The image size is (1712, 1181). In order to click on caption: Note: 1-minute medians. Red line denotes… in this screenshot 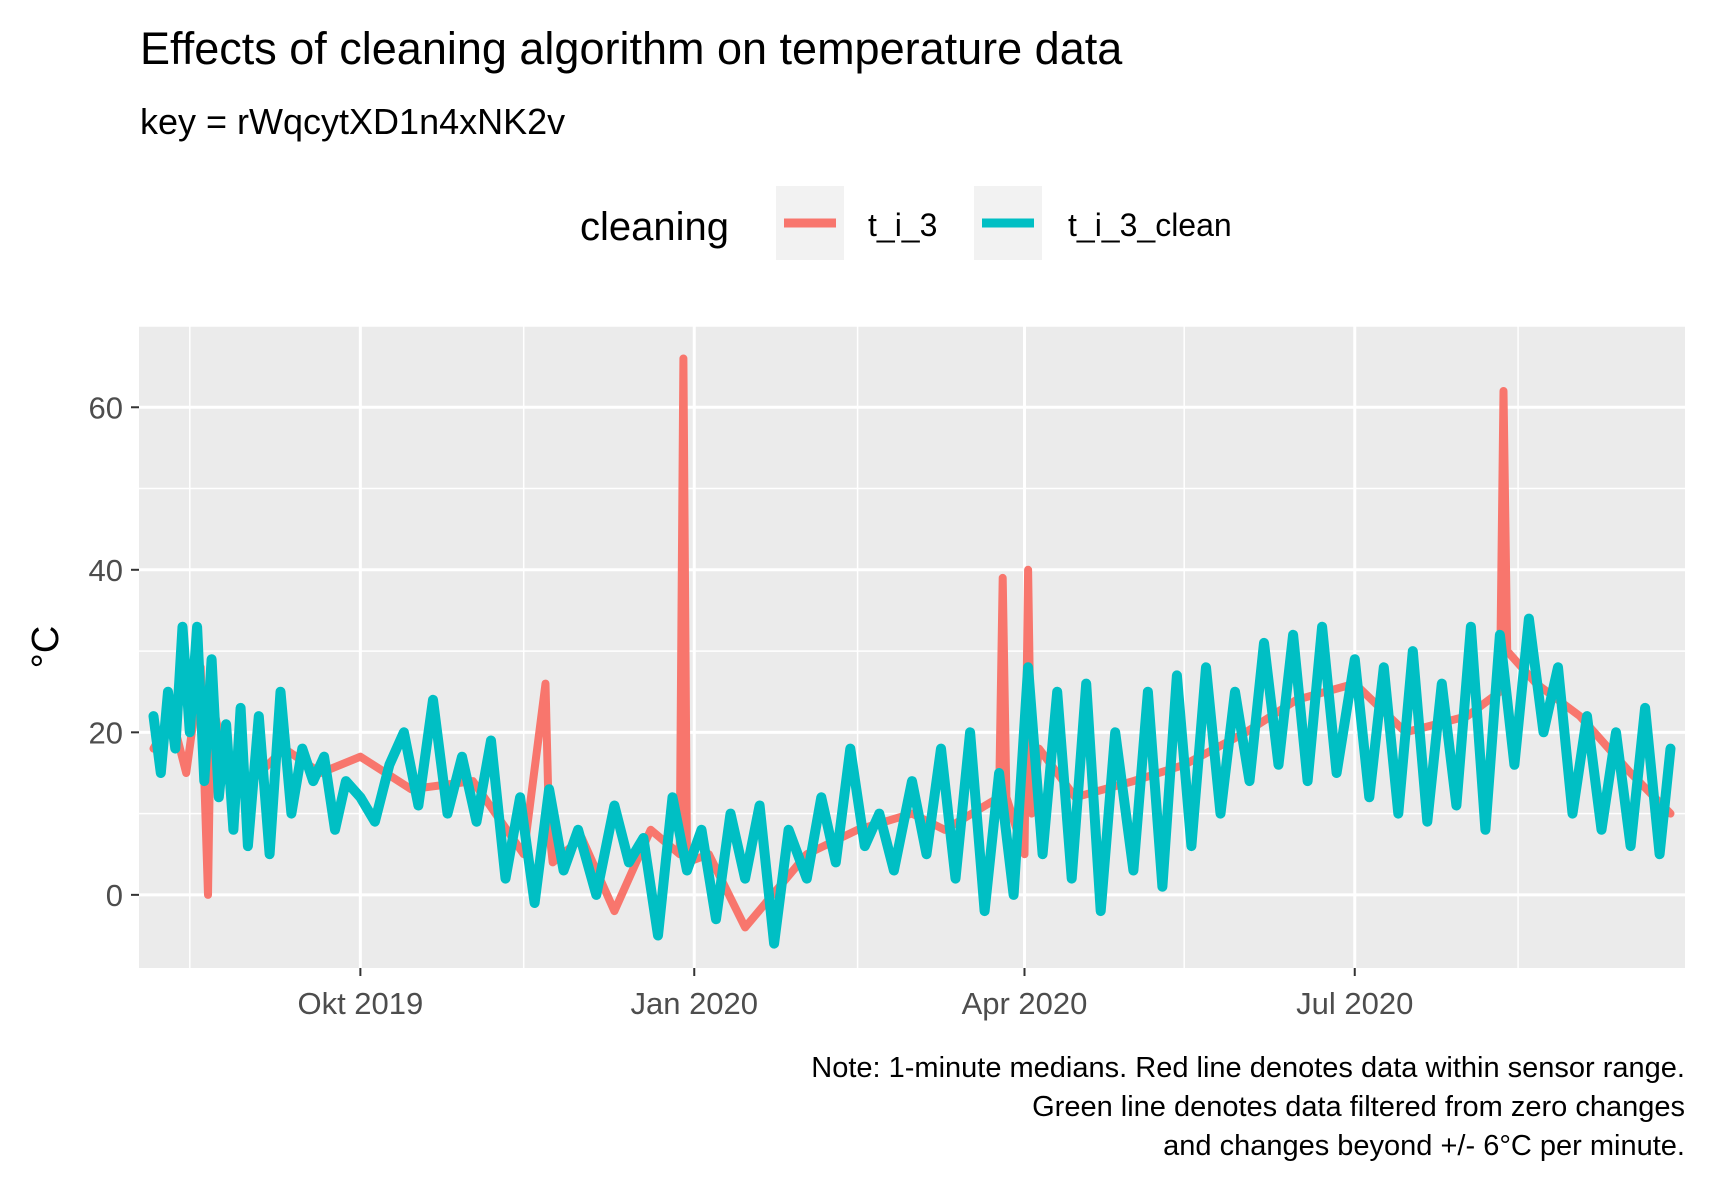, I will do `click(1248, 1107)`.